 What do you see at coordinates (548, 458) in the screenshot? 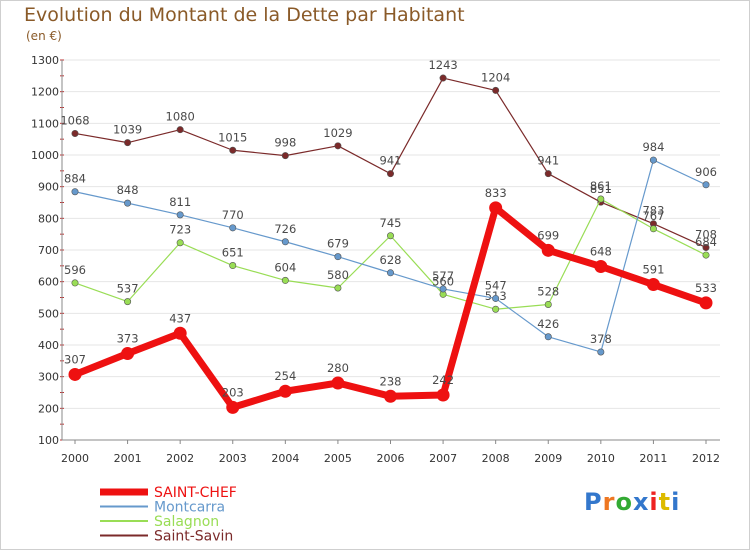
I see `x-tick-label: 2009` at bounding box center [548, 458].